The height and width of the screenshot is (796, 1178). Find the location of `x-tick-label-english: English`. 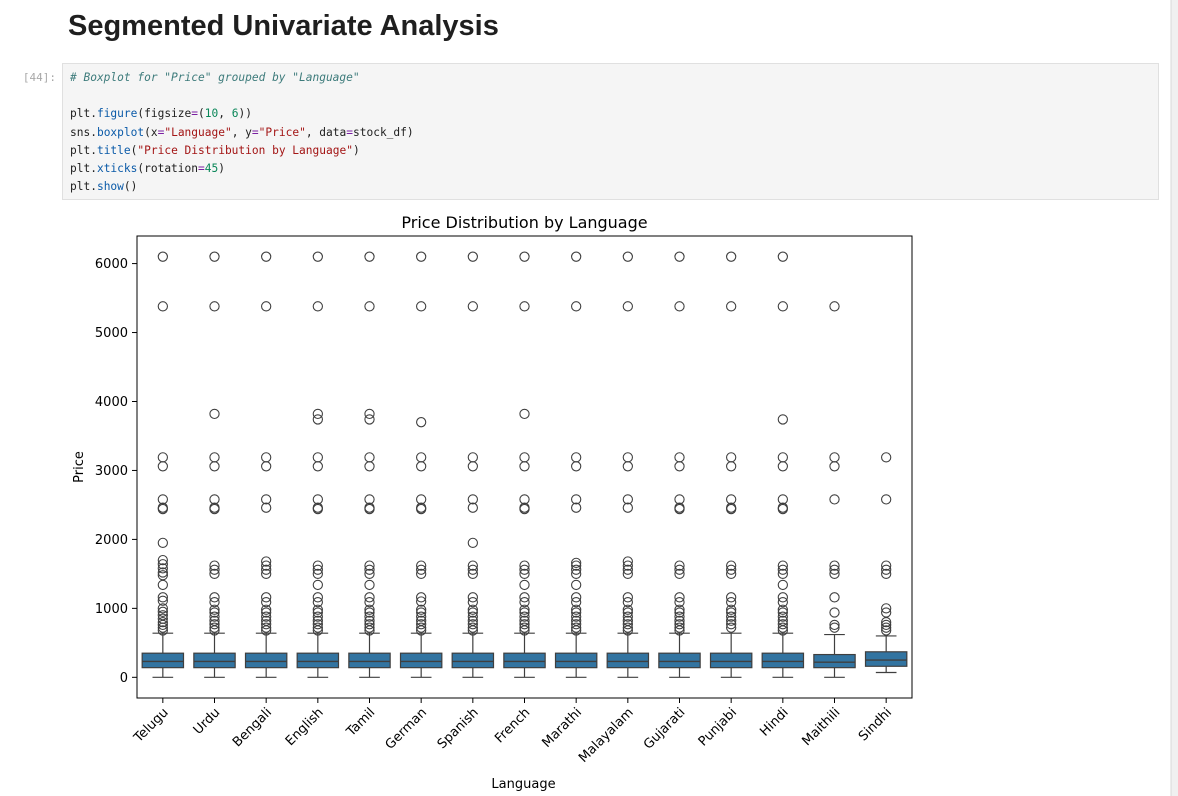

x-tick-label-english: English is located at coordinates (305, 727).